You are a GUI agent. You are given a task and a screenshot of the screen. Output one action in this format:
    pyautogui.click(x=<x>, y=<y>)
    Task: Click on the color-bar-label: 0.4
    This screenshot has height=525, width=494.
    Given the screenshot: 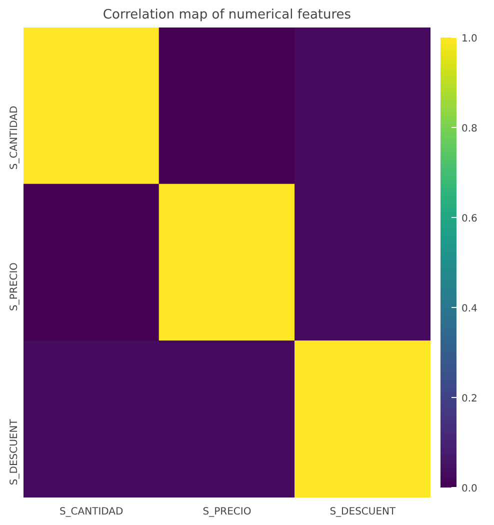 What is the action you would take?
    pyautogui.click(x=470, y=309)
    